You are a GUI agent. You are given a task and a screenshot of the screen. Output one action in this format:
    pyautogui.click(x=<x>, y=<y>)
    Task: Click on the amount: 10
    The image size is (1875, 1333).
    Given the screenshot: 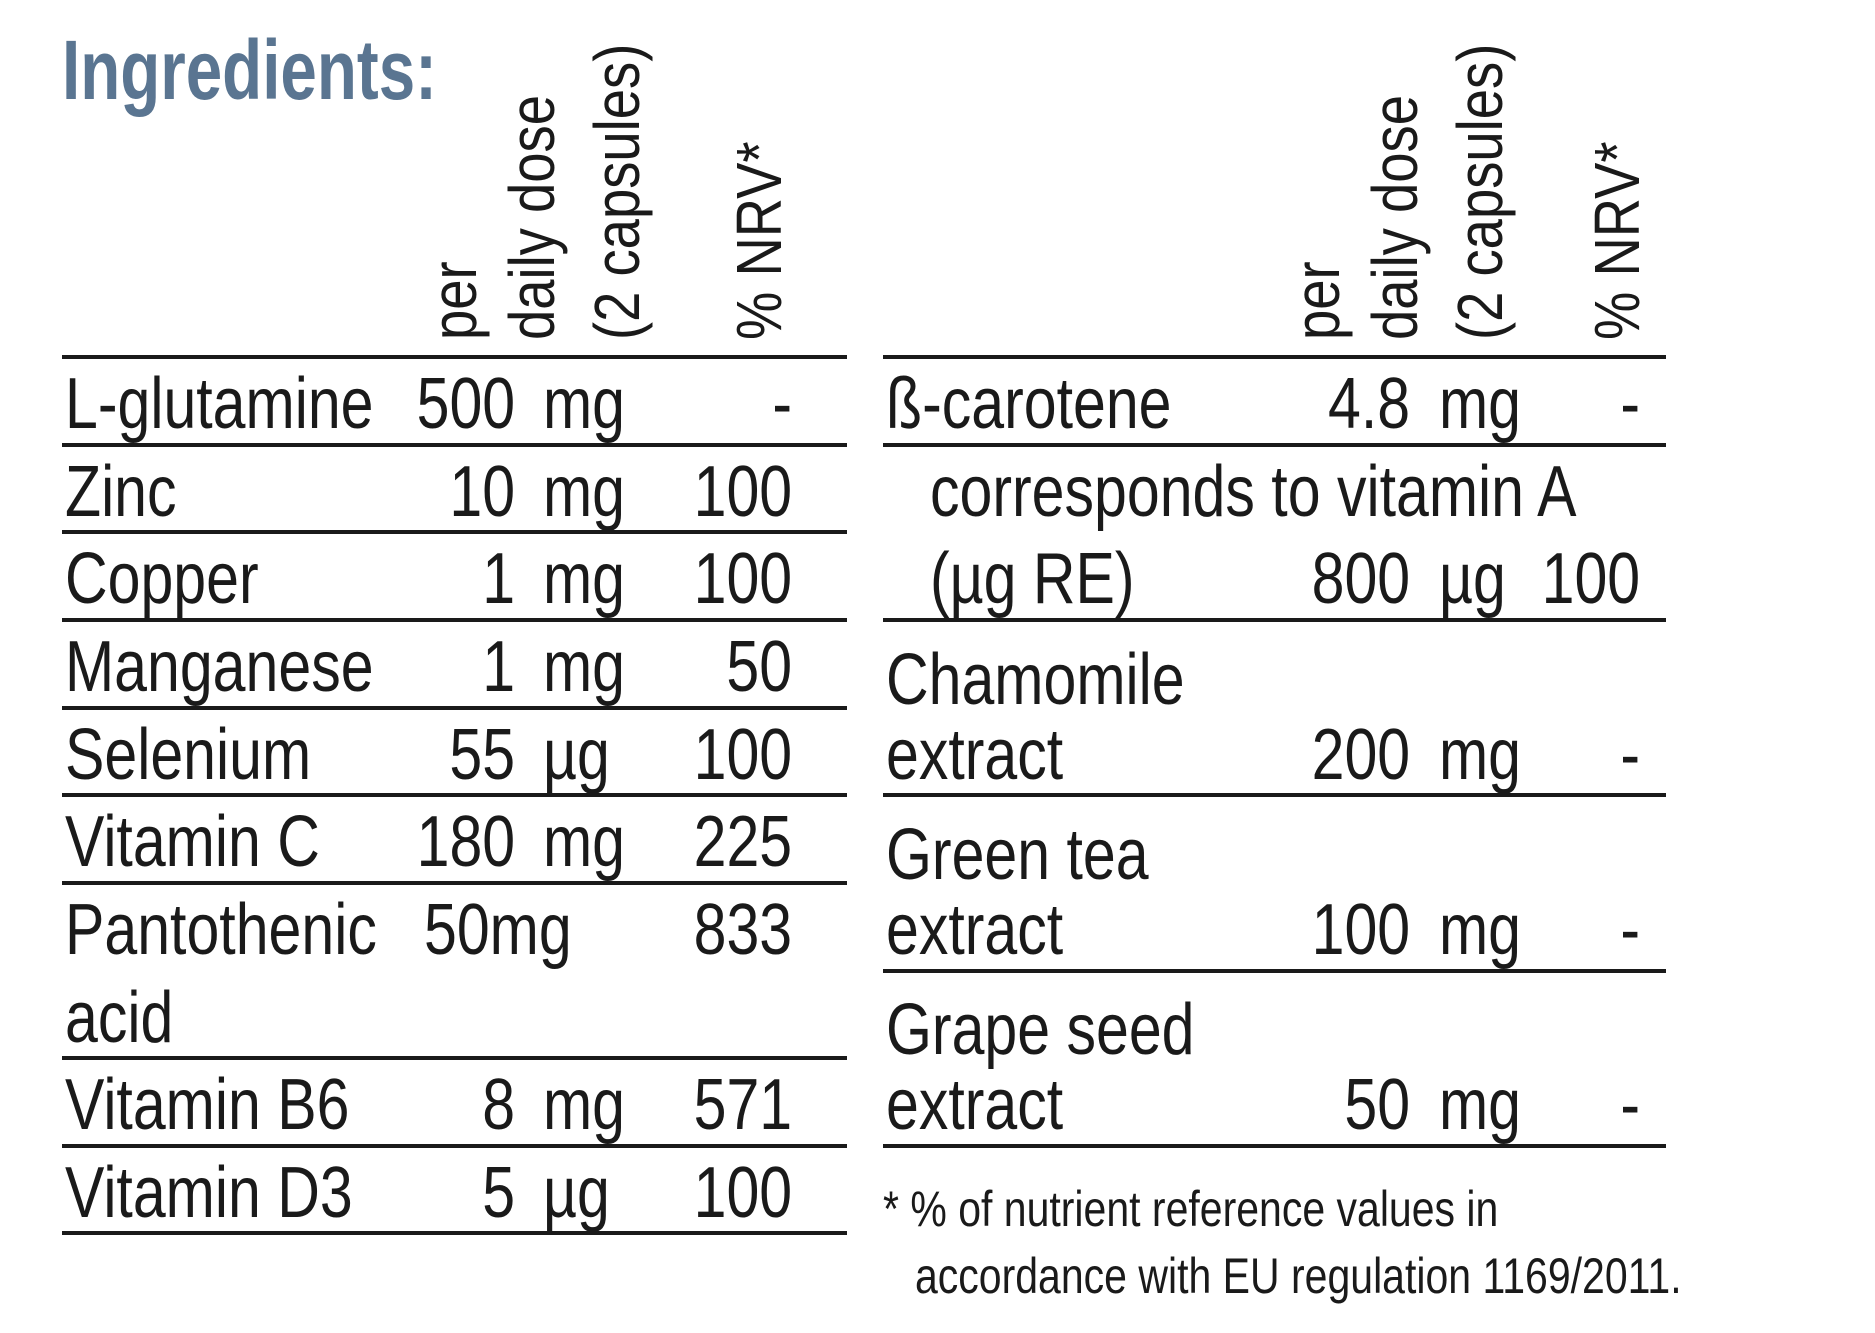 What is the action you would take?
    pyautogui.click(x=482, y=492)
    